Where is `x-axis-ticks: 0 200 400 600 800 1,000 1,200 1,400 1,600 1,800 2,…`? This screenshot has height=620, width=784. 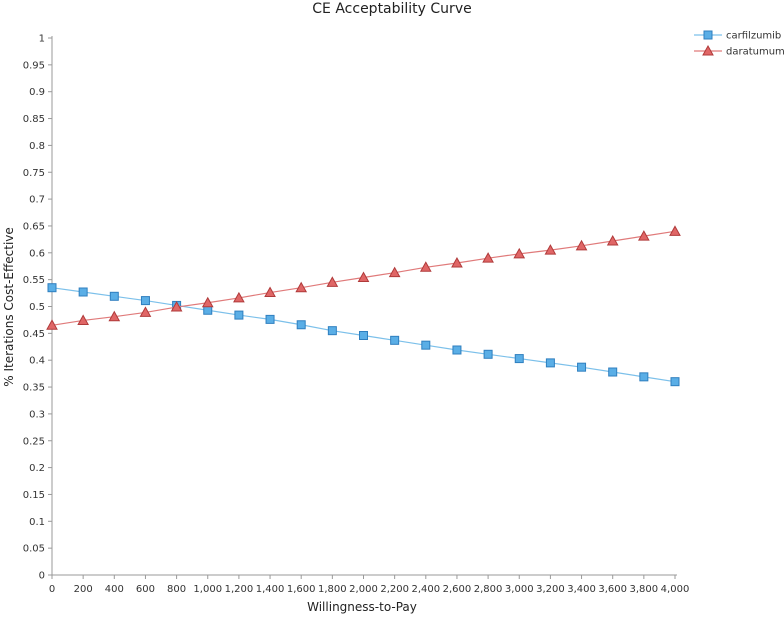 x-axis-ticks: 0 200 400 600 800 1,000 1,200 1,400 1,600 1,800 2,… is located at coordinates (369, 585).